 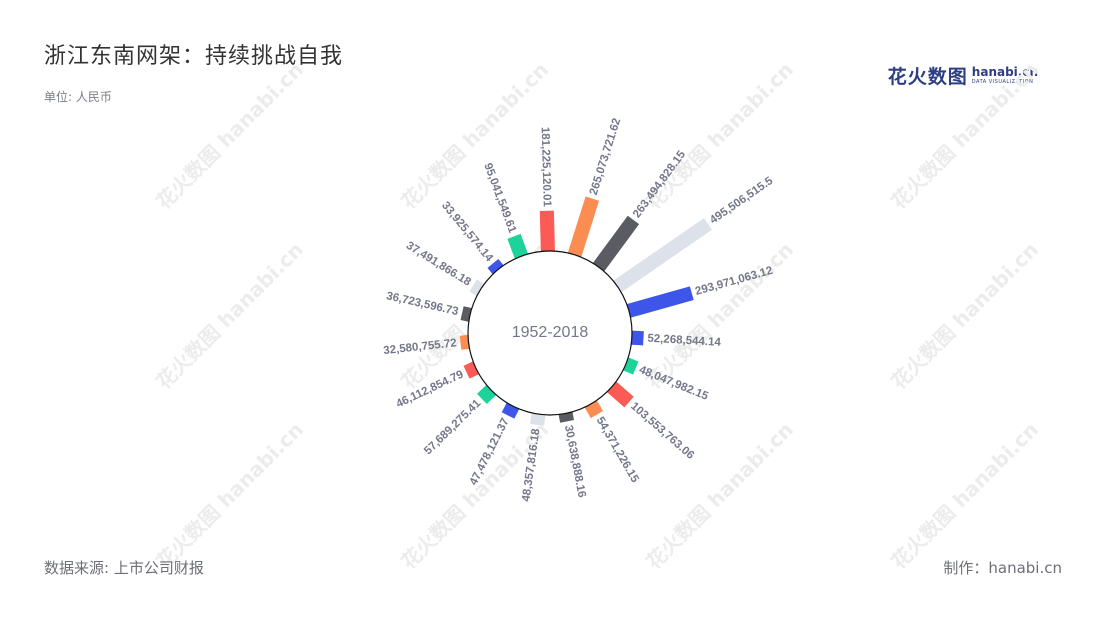 What do you see at coordinates (734, 281) in the screenshot?
I see `chart-bar-label: 293,971,063.12` at bounding box center [734, 281].